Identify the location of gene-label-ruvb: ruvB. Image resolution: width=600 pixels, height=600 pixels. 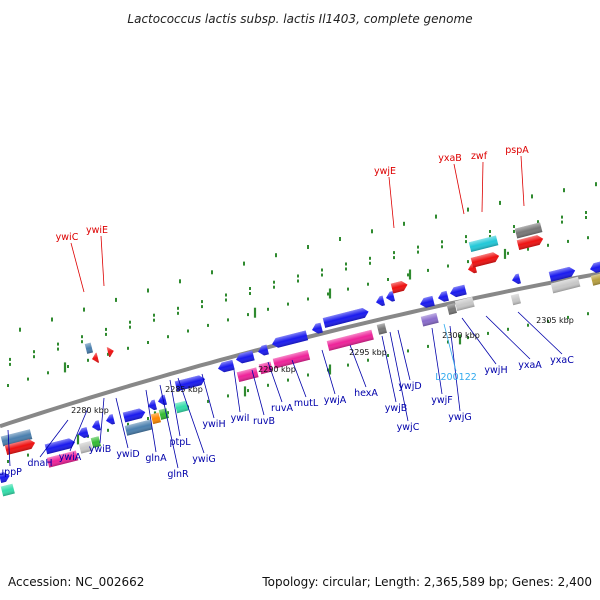
(264, 421).